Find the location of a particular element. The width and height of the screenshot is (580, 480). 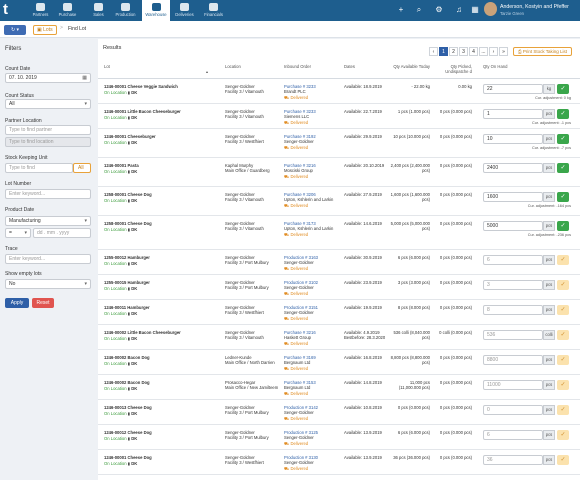

order-number-link: Purchase # 3169 is located at coordinates (300, 357).